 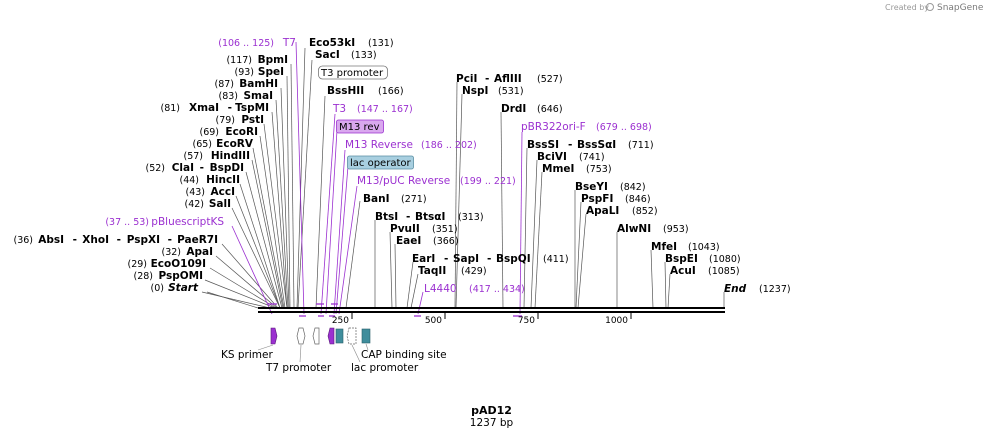 I want to click on sequence-backbone-top, so click(x=491, y=308).